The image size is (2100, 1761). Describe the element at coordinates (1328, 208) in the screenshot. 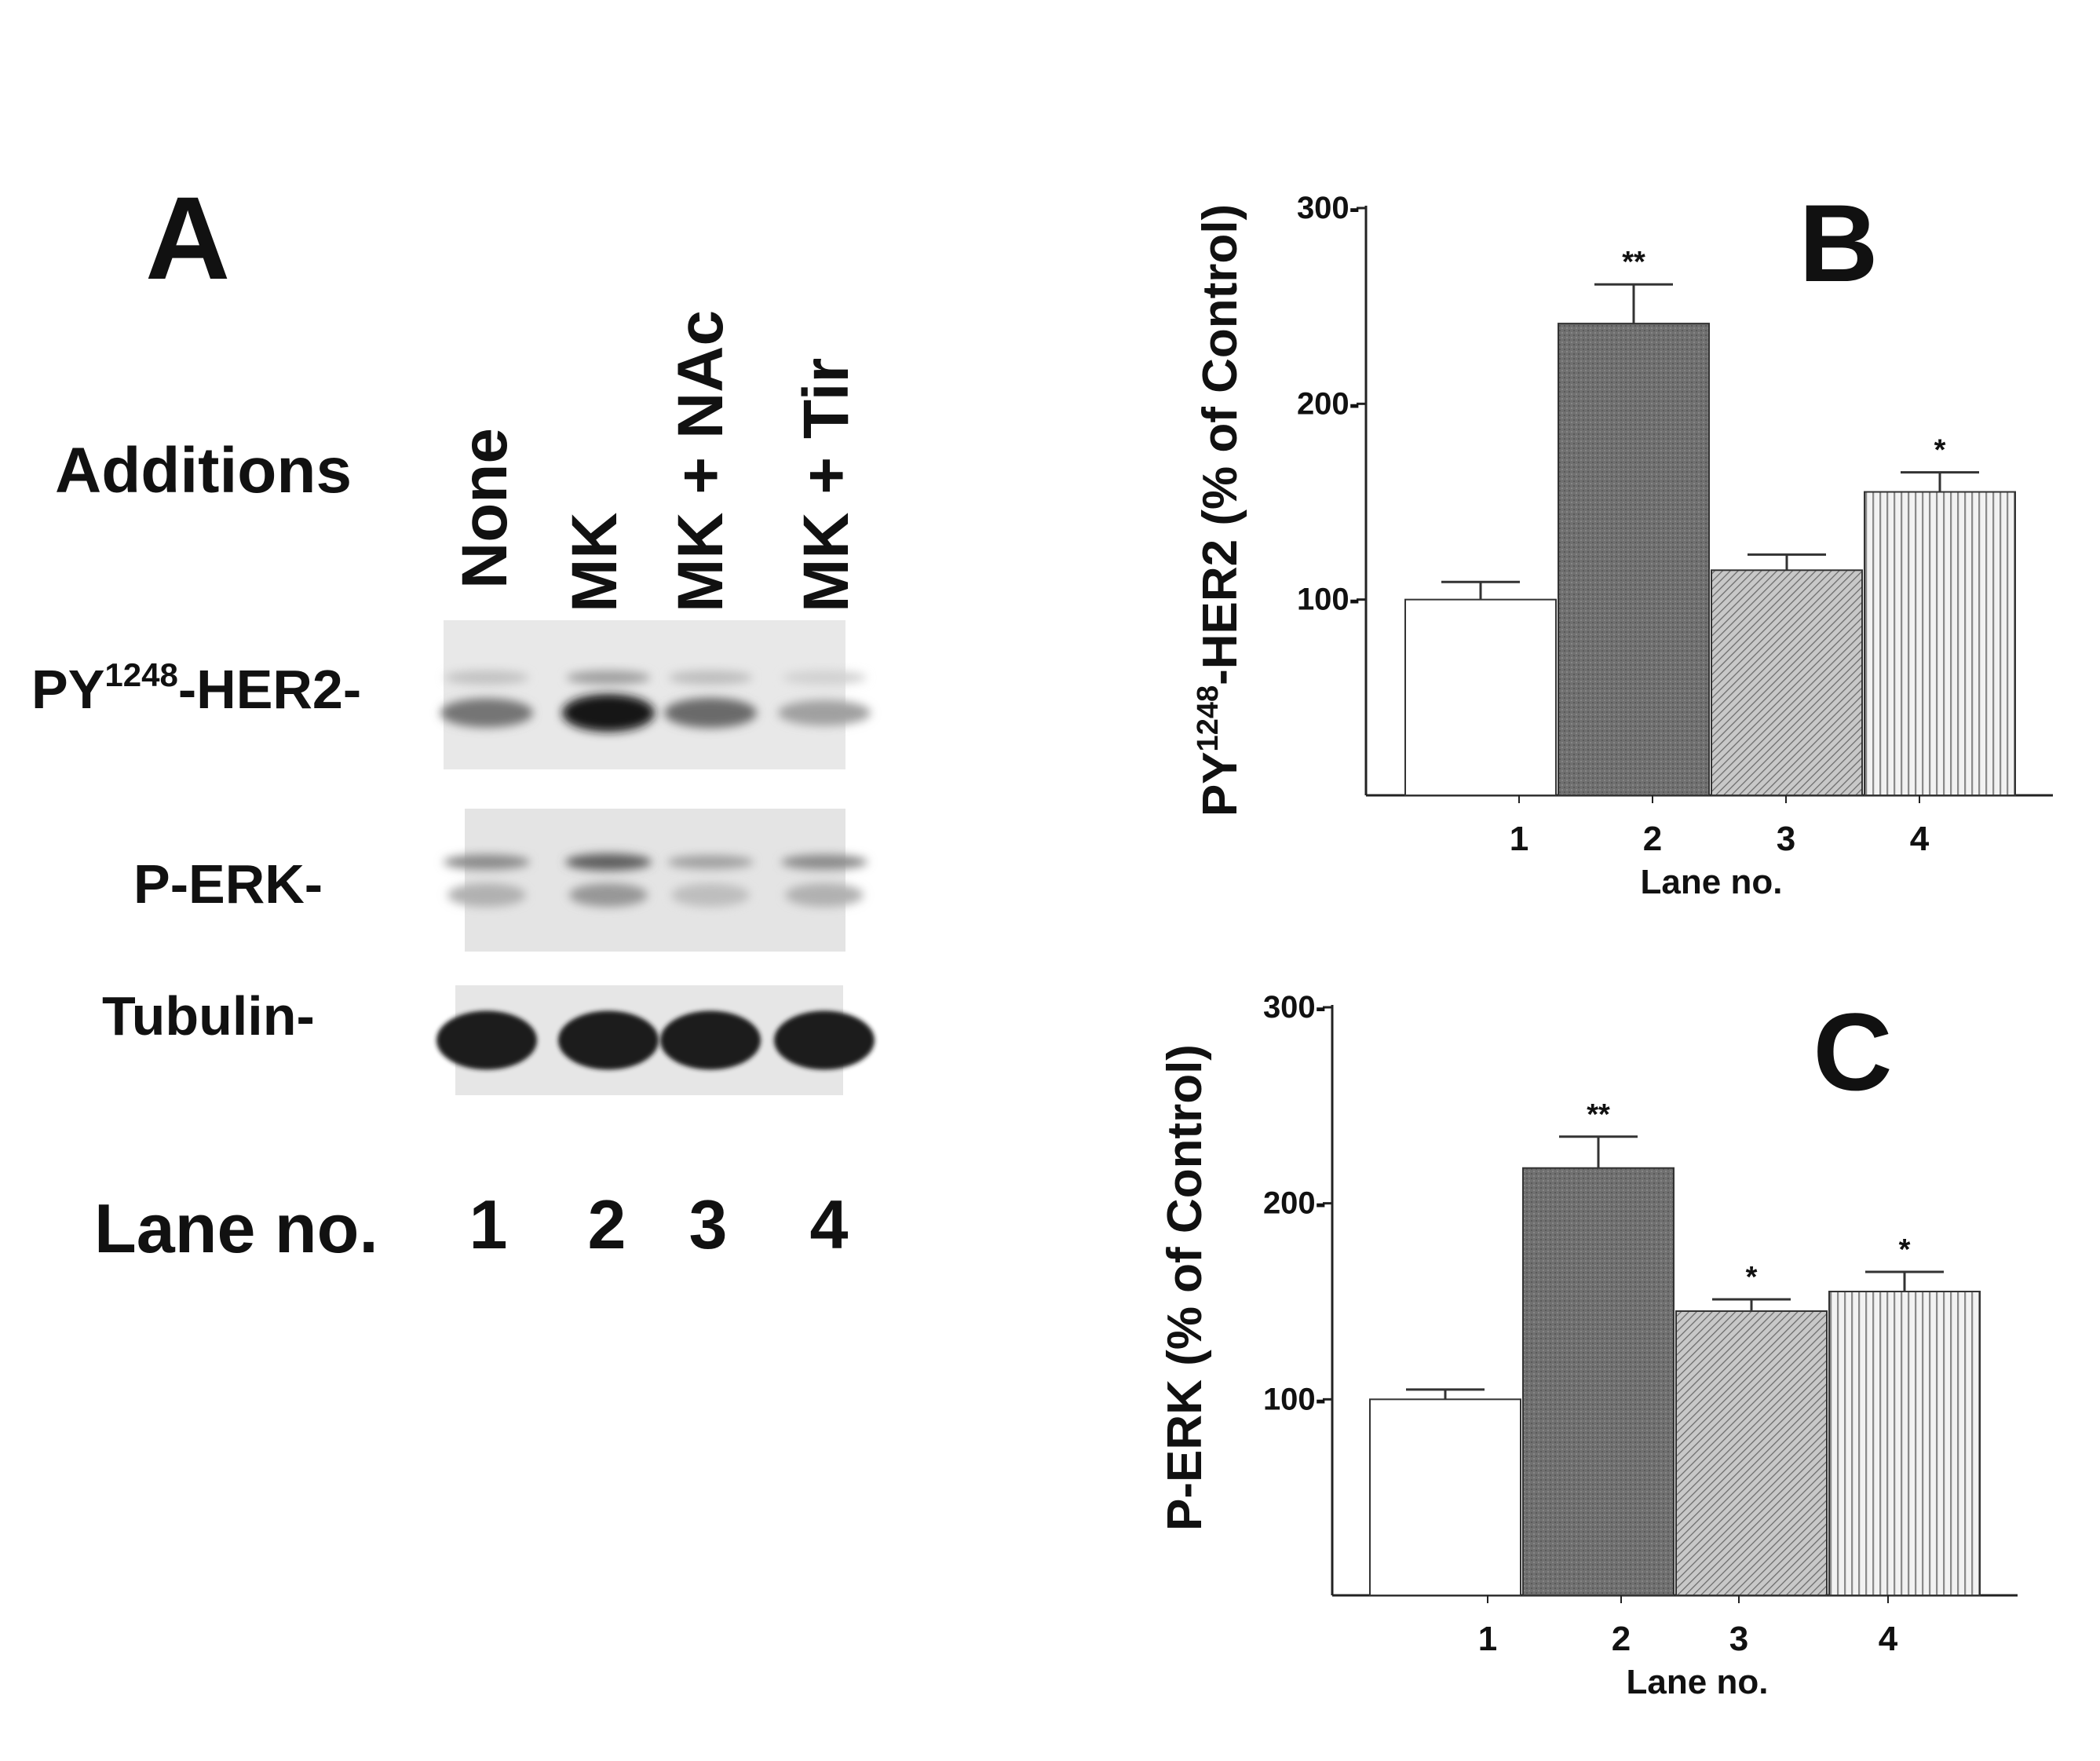

I see `panel-b-ytick-label-300: 300-` at that location.